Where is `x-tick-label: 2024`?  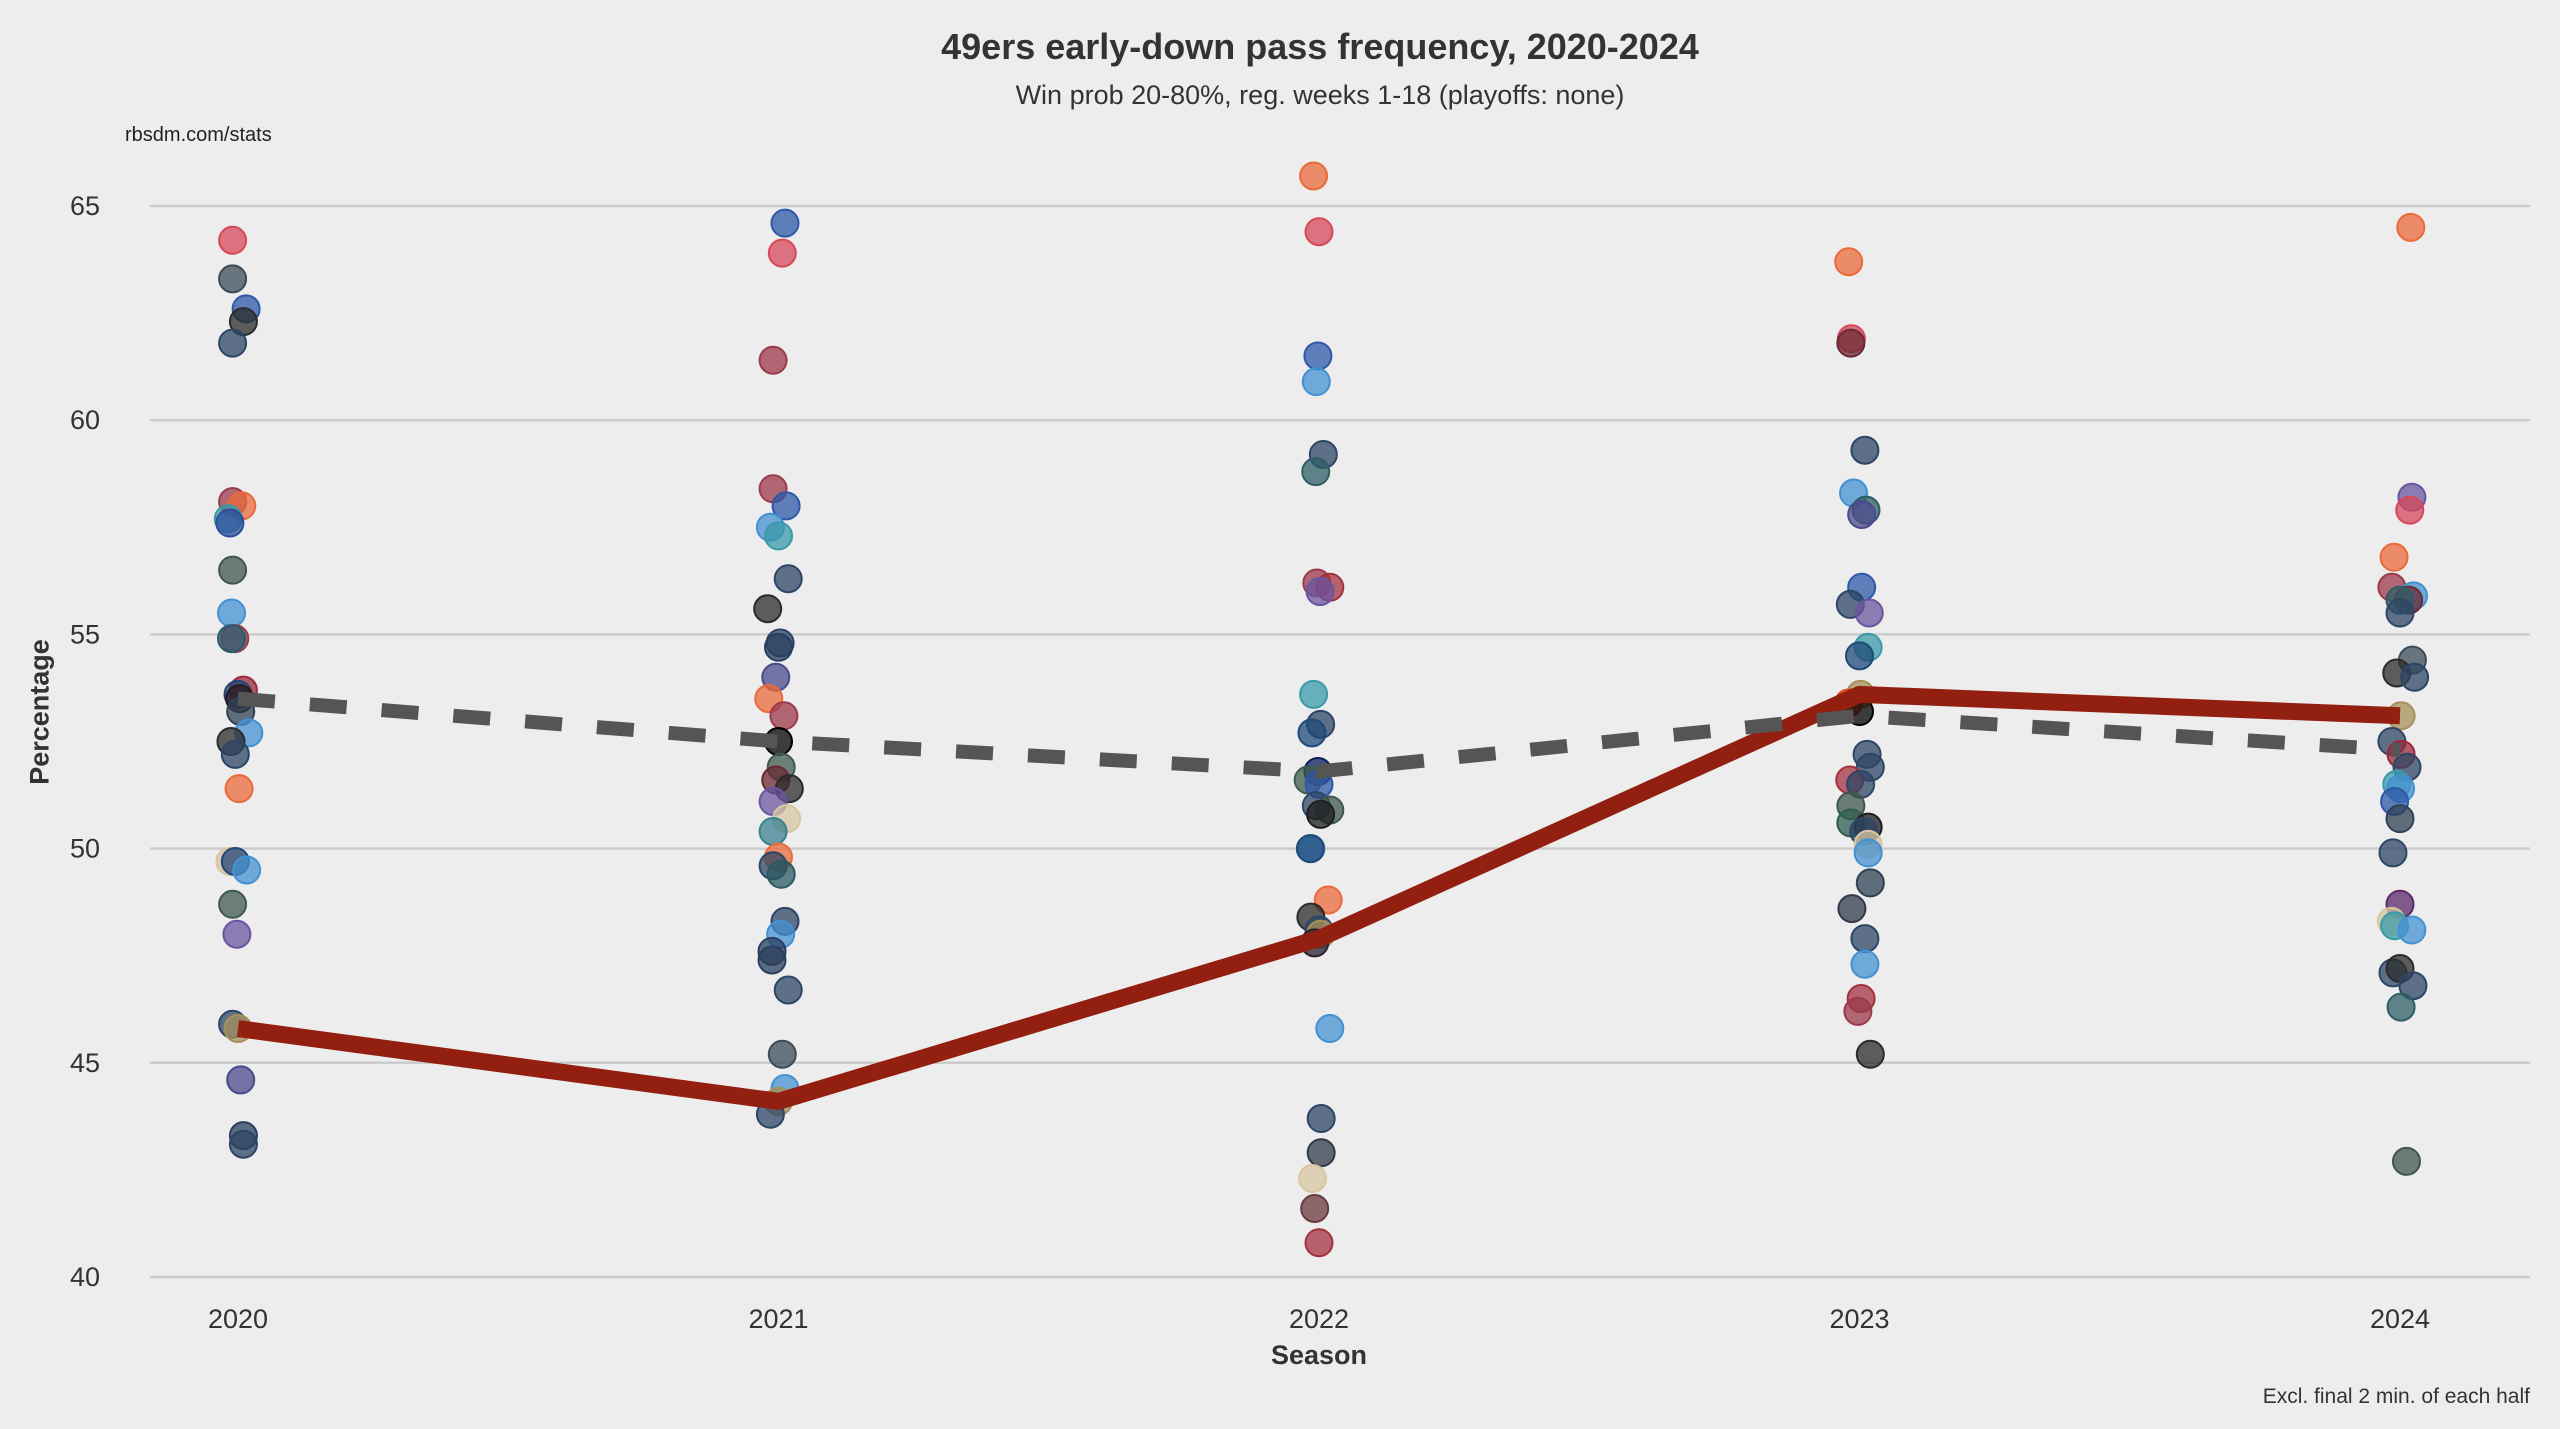 x-tick-label: 2024 is located at coordinates (2400, 1319).